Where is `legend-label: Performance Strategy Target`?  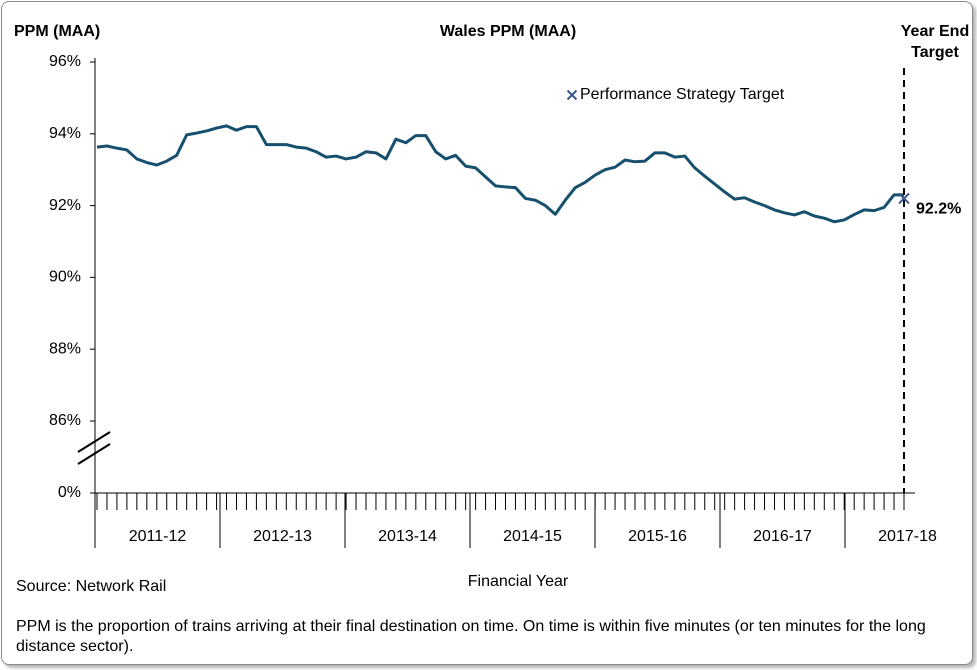
legend-label: Performance Strategy Target is located at coordinates (682, 94).